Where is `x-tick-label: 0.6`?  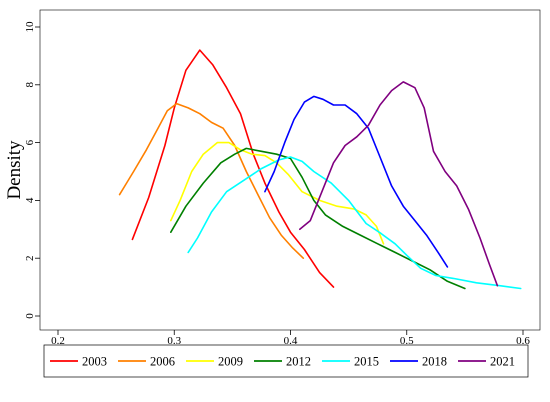
x-tick-label: 0.6 is located at coordinates (523, 341).